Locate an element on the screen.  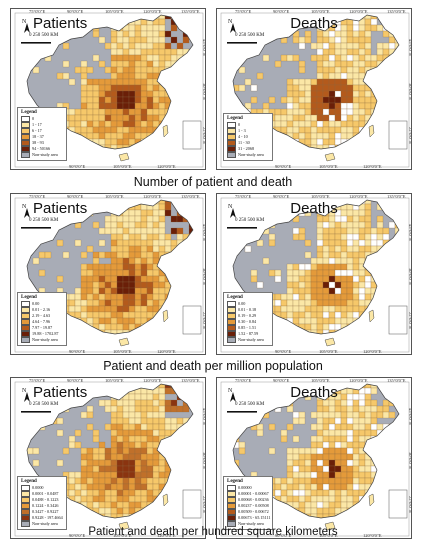
map-frame is located at coordinates (109, 90).